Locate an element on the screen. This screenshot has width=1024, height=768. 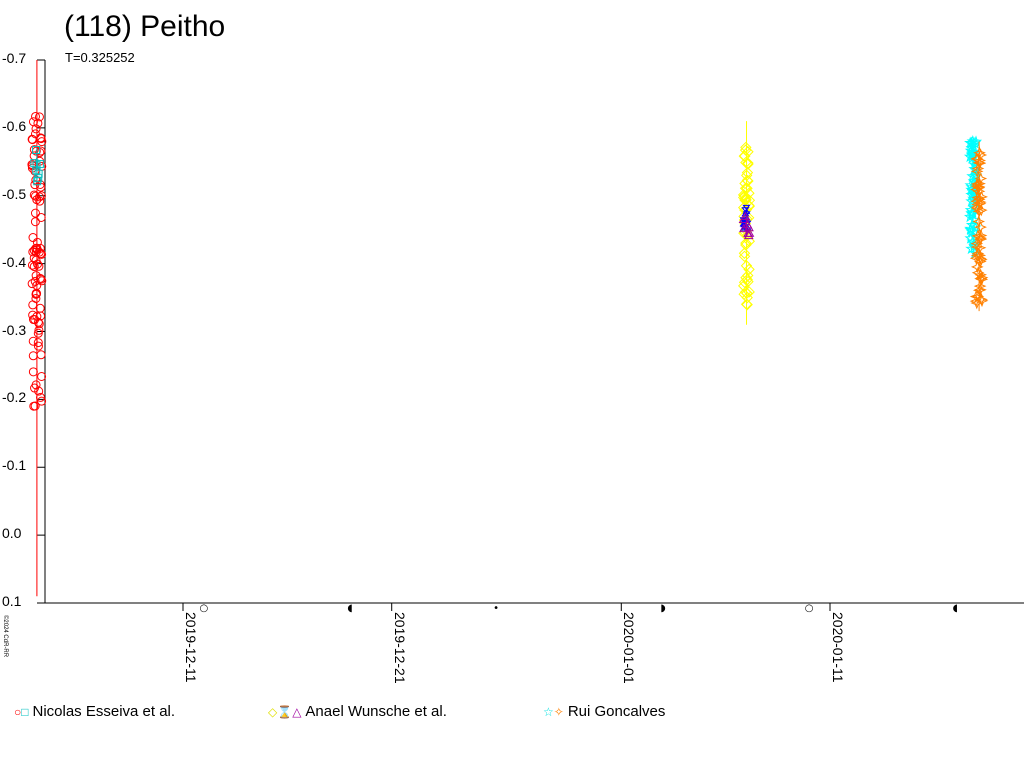
y-tick-label: -0.3 is located at coordinates (14, 329).